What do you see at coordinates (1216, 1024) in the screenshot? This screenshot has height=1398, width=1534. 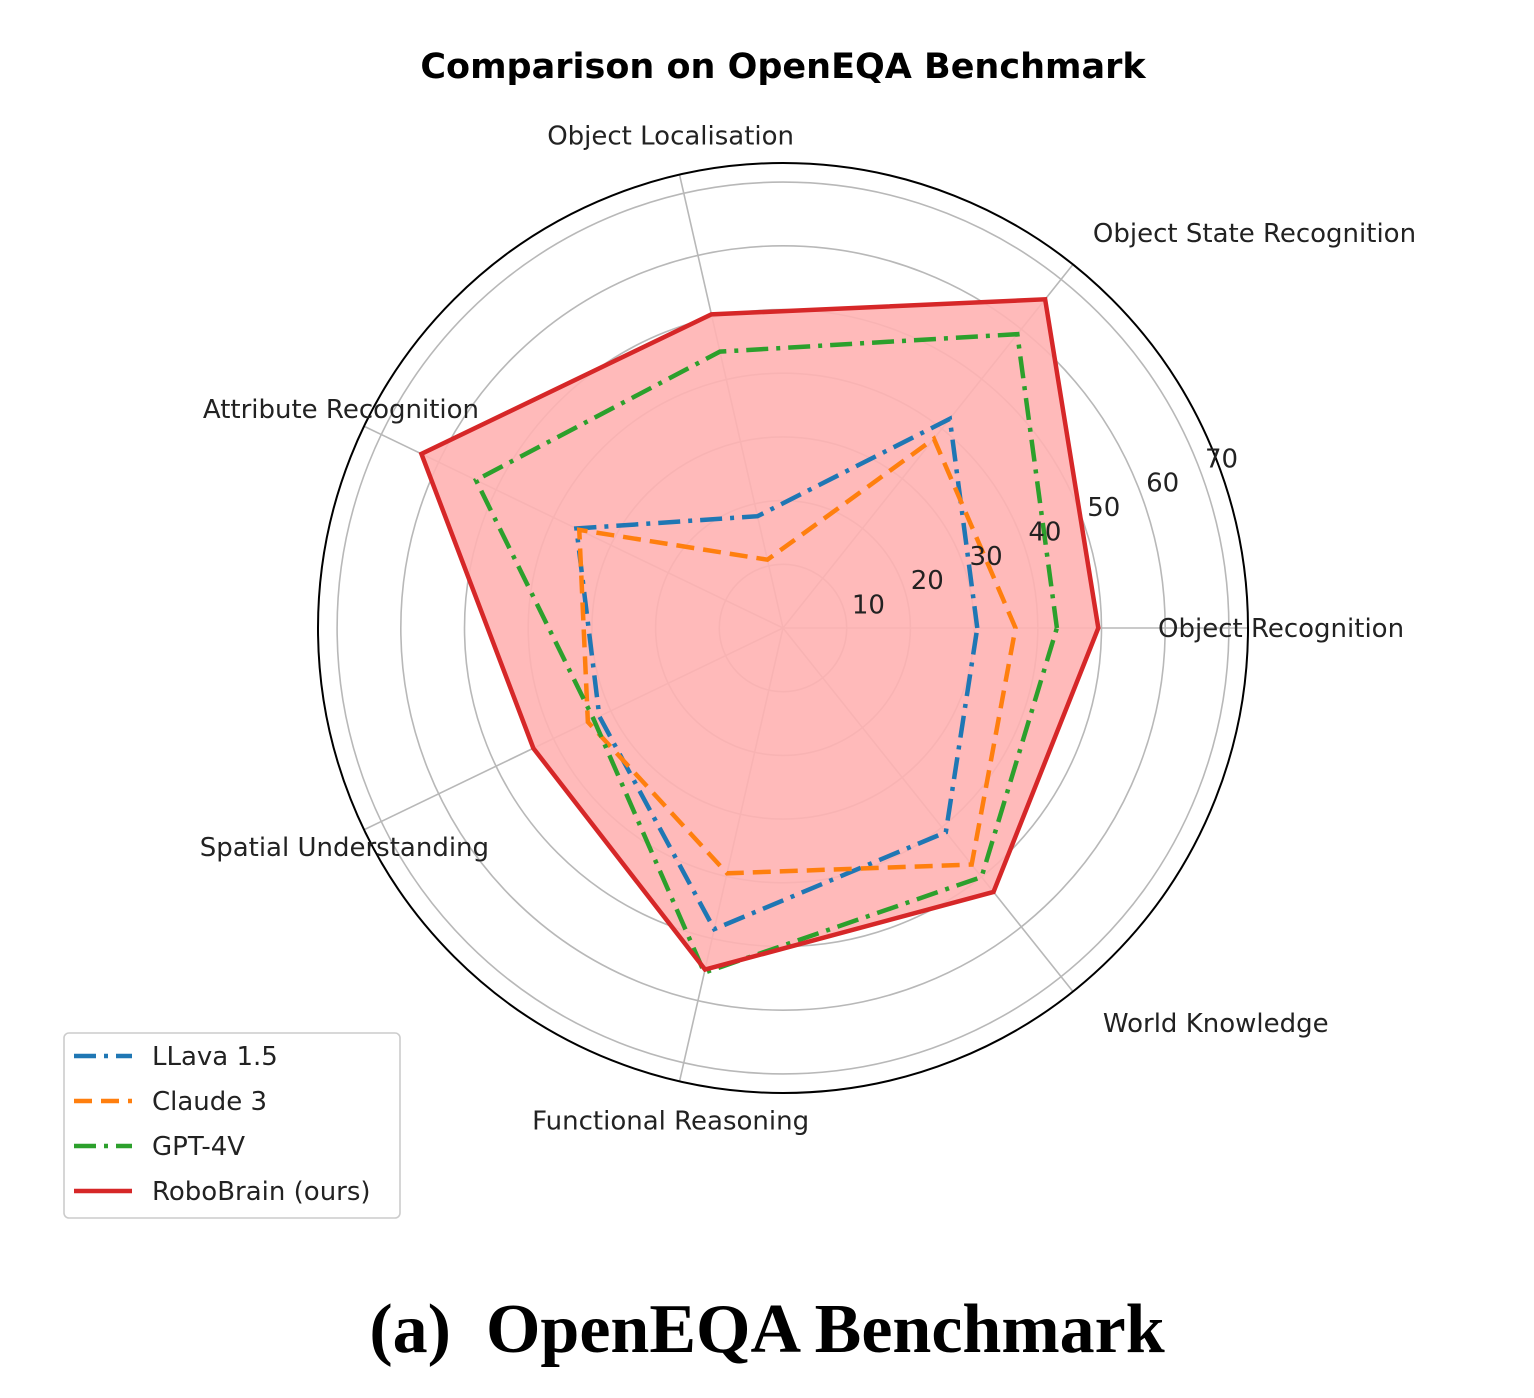 I see `category-label: World Knowledge` at bounding box center [1216, 1024].